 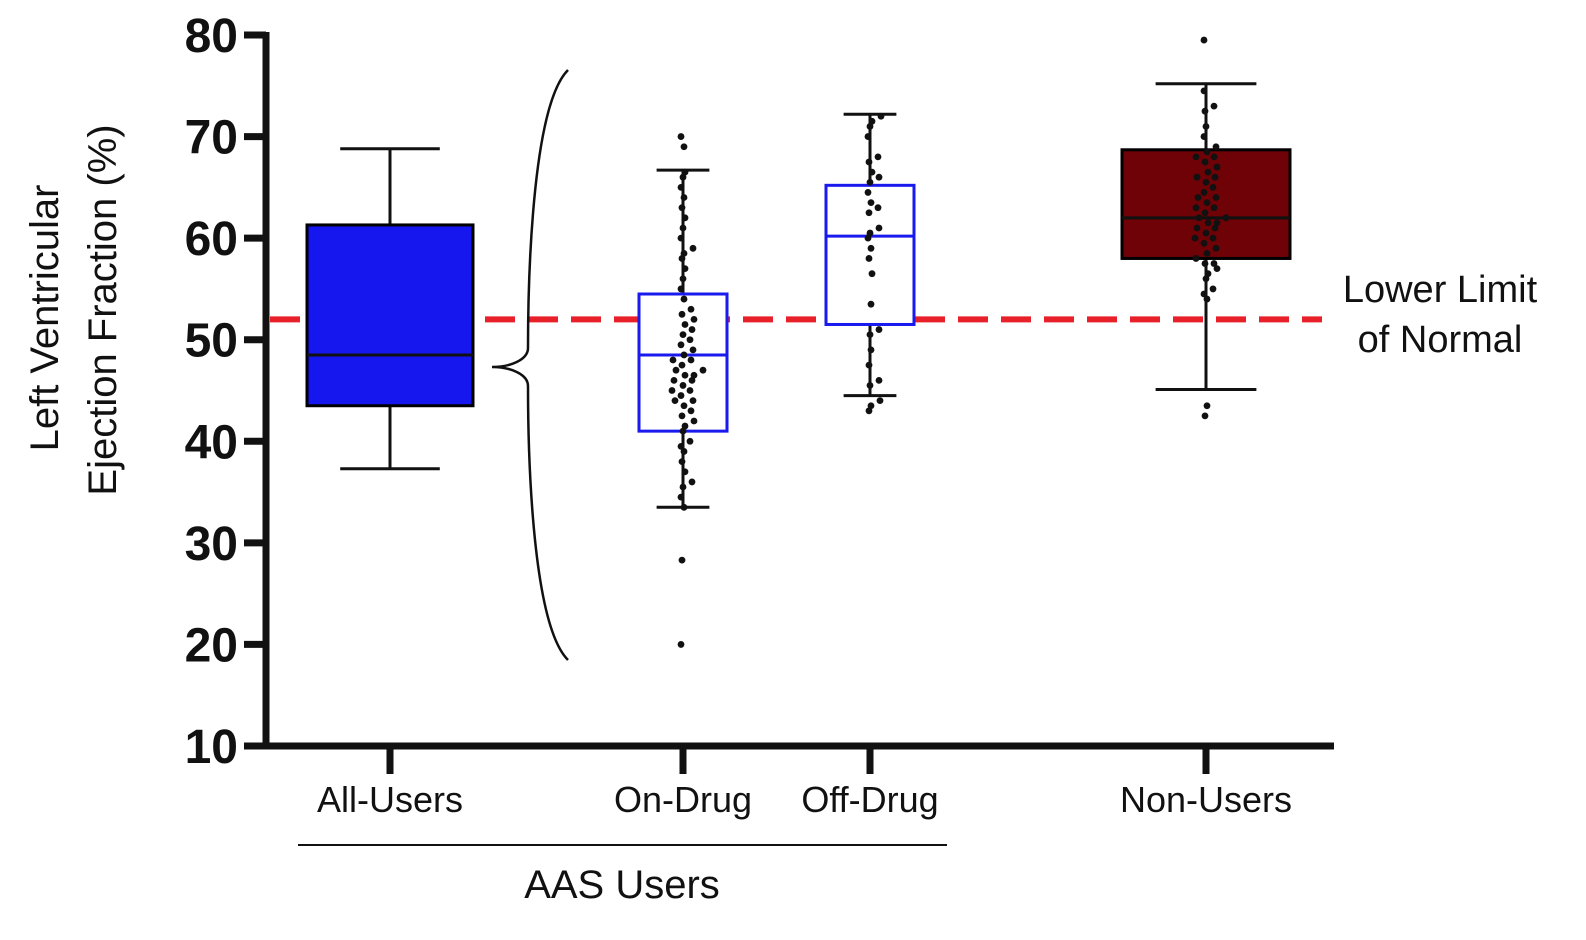 I want to click on box-on-drug, so click(x=683, y=338).